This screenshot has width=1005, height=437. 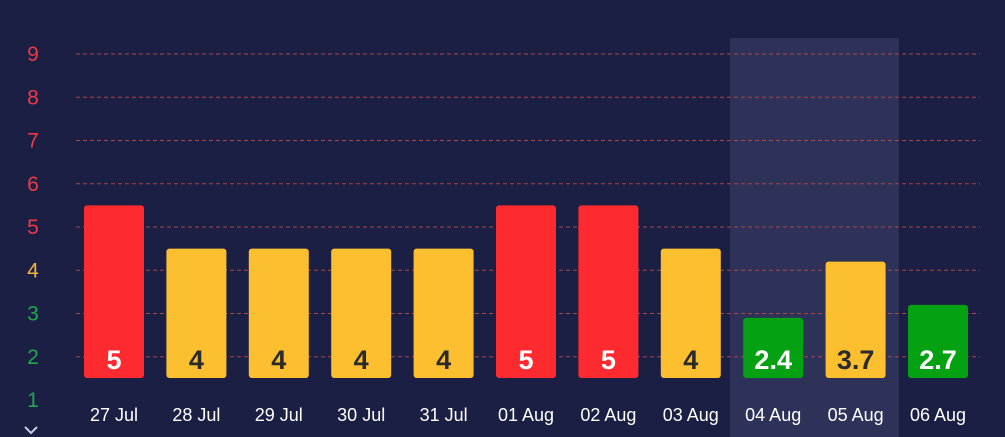 I want to click on y-tick-label: 3, so click(x=33, y=314).